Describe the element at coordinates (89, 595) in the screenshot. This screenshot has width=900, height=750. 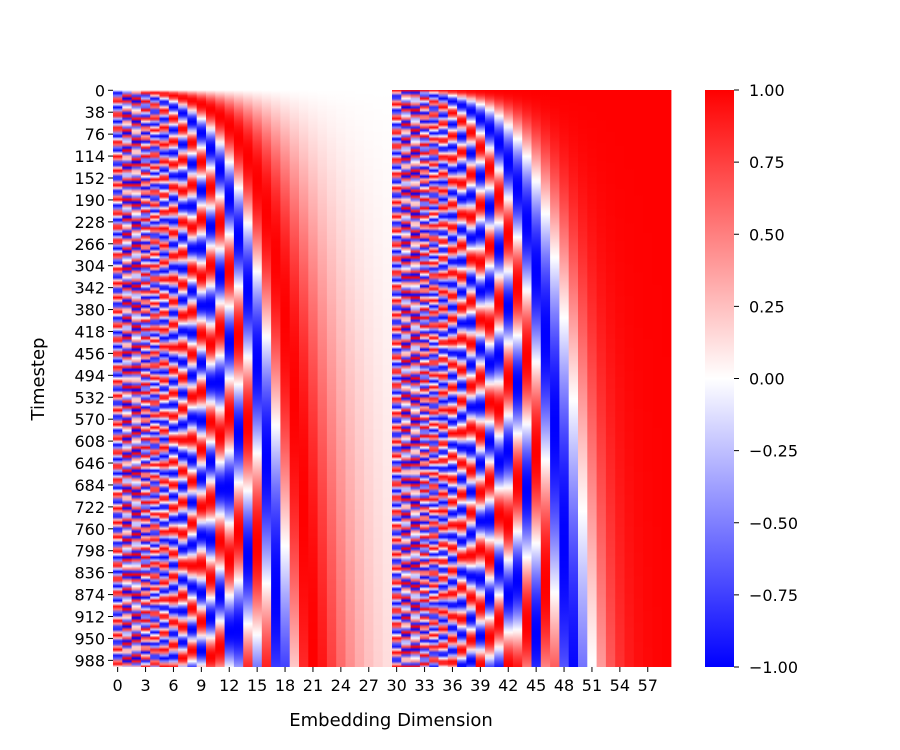
I see `y-tick-label: 874` at that location.